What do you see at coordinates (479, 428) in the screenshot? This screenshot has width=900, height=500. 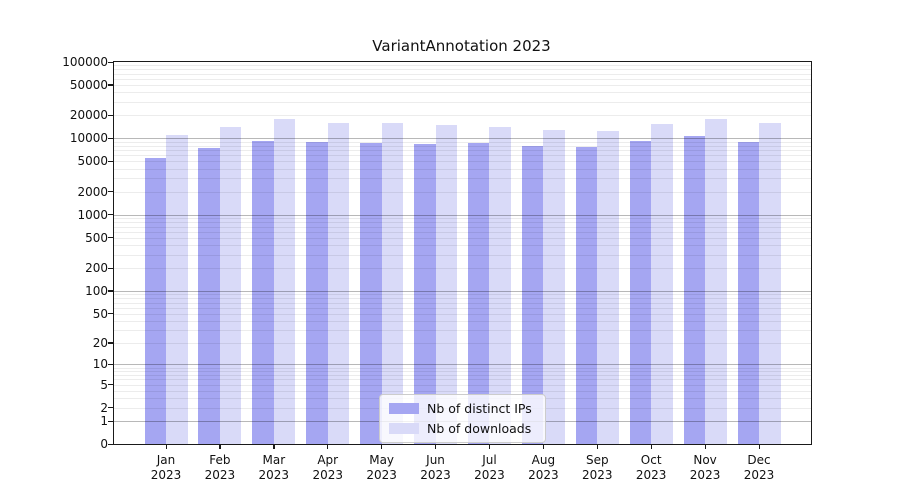 I see `legend-label-downloads: Nb of downloads` at bounding box center [479, 428].